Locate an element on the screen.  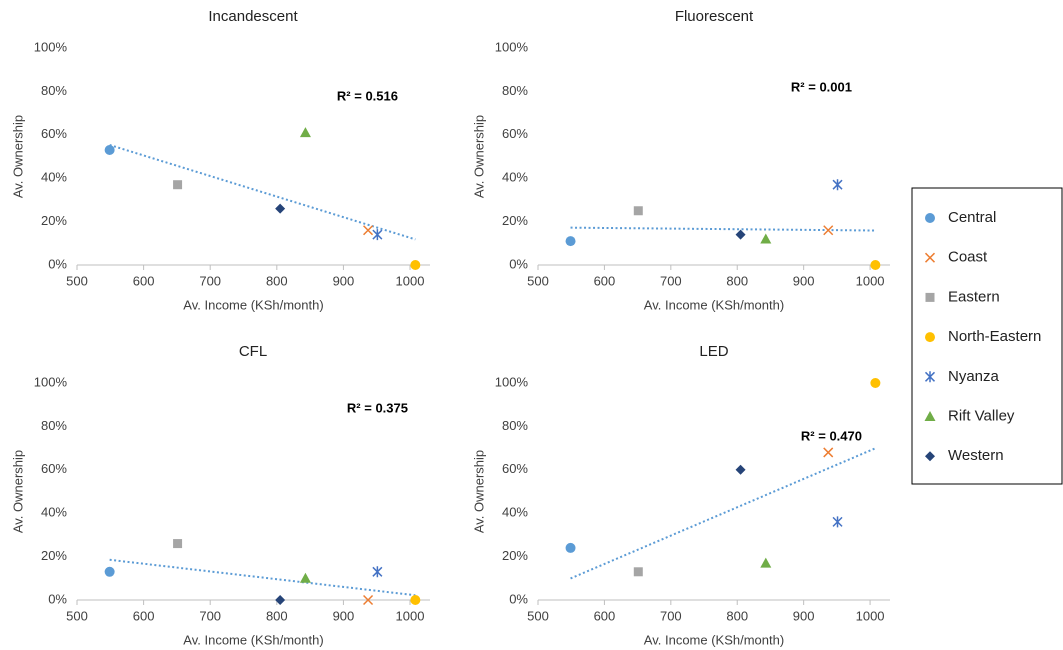
chart-title: LED is located at coordinates (713, 351).